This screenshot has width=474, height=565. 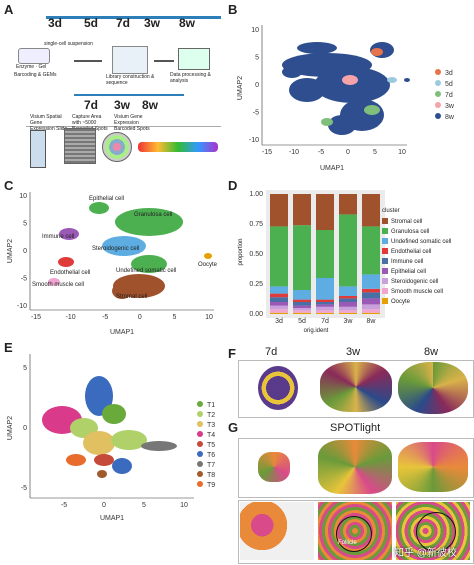 I want to click on legend-dot-T1, so click(x=200, y=404).